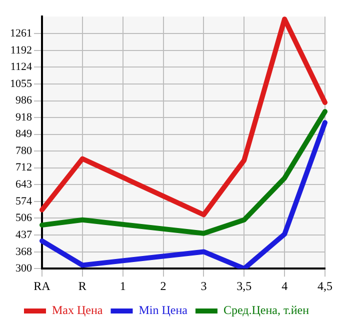 The width and height of the screenshot is (345, 335). I want to click on y-tick-label: 643, so click(24, 184).